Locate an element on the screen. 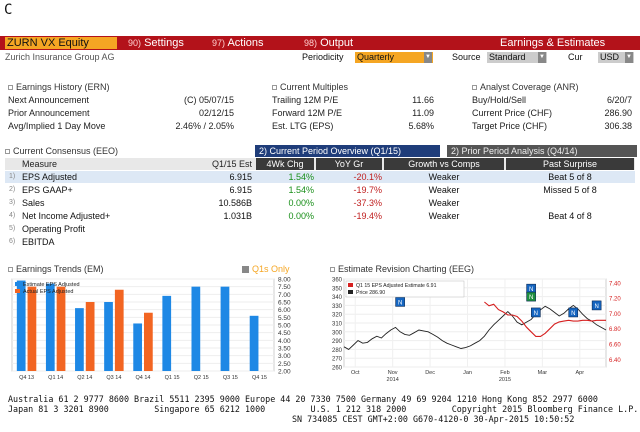  command-line-text: C is located at coordinates (8, 10).